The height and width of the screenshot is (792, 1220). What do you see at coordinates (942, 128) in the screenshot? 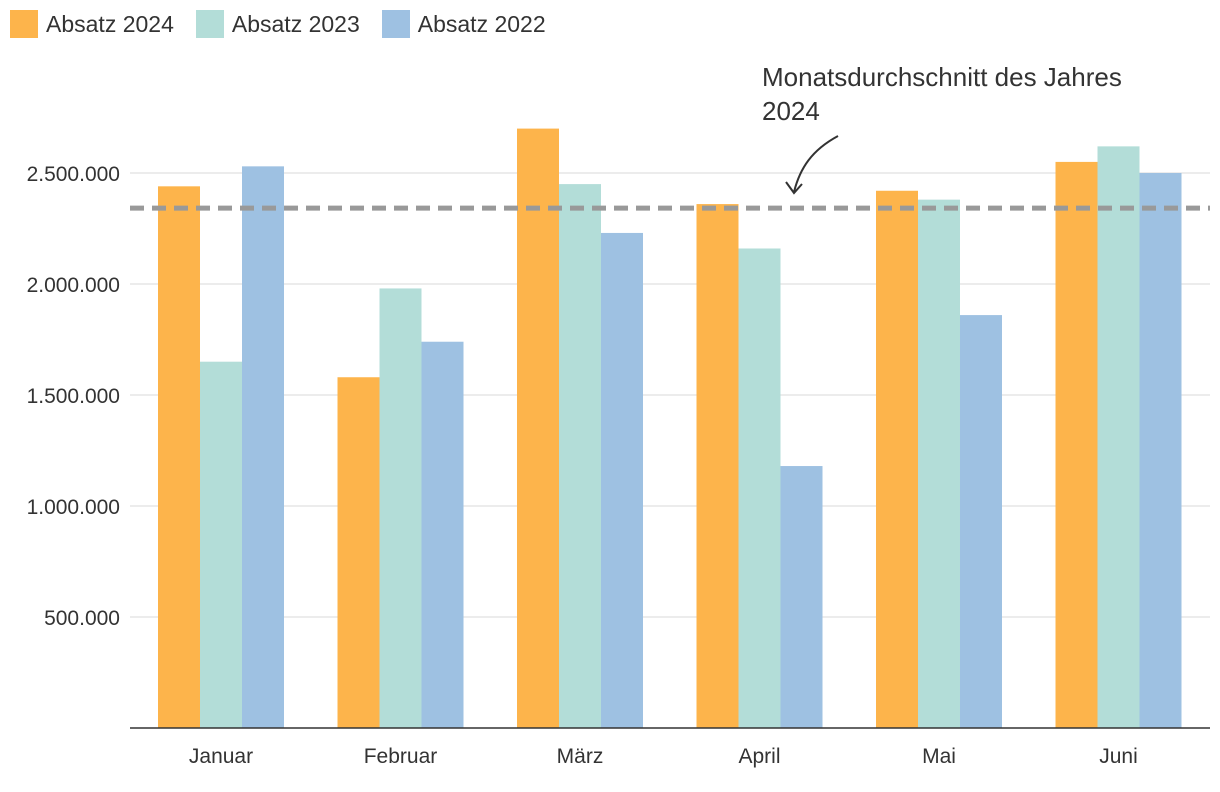
I see `annotation: Monatsdurchschnitt des Jahres 2024` at bounding box center [942, 128].